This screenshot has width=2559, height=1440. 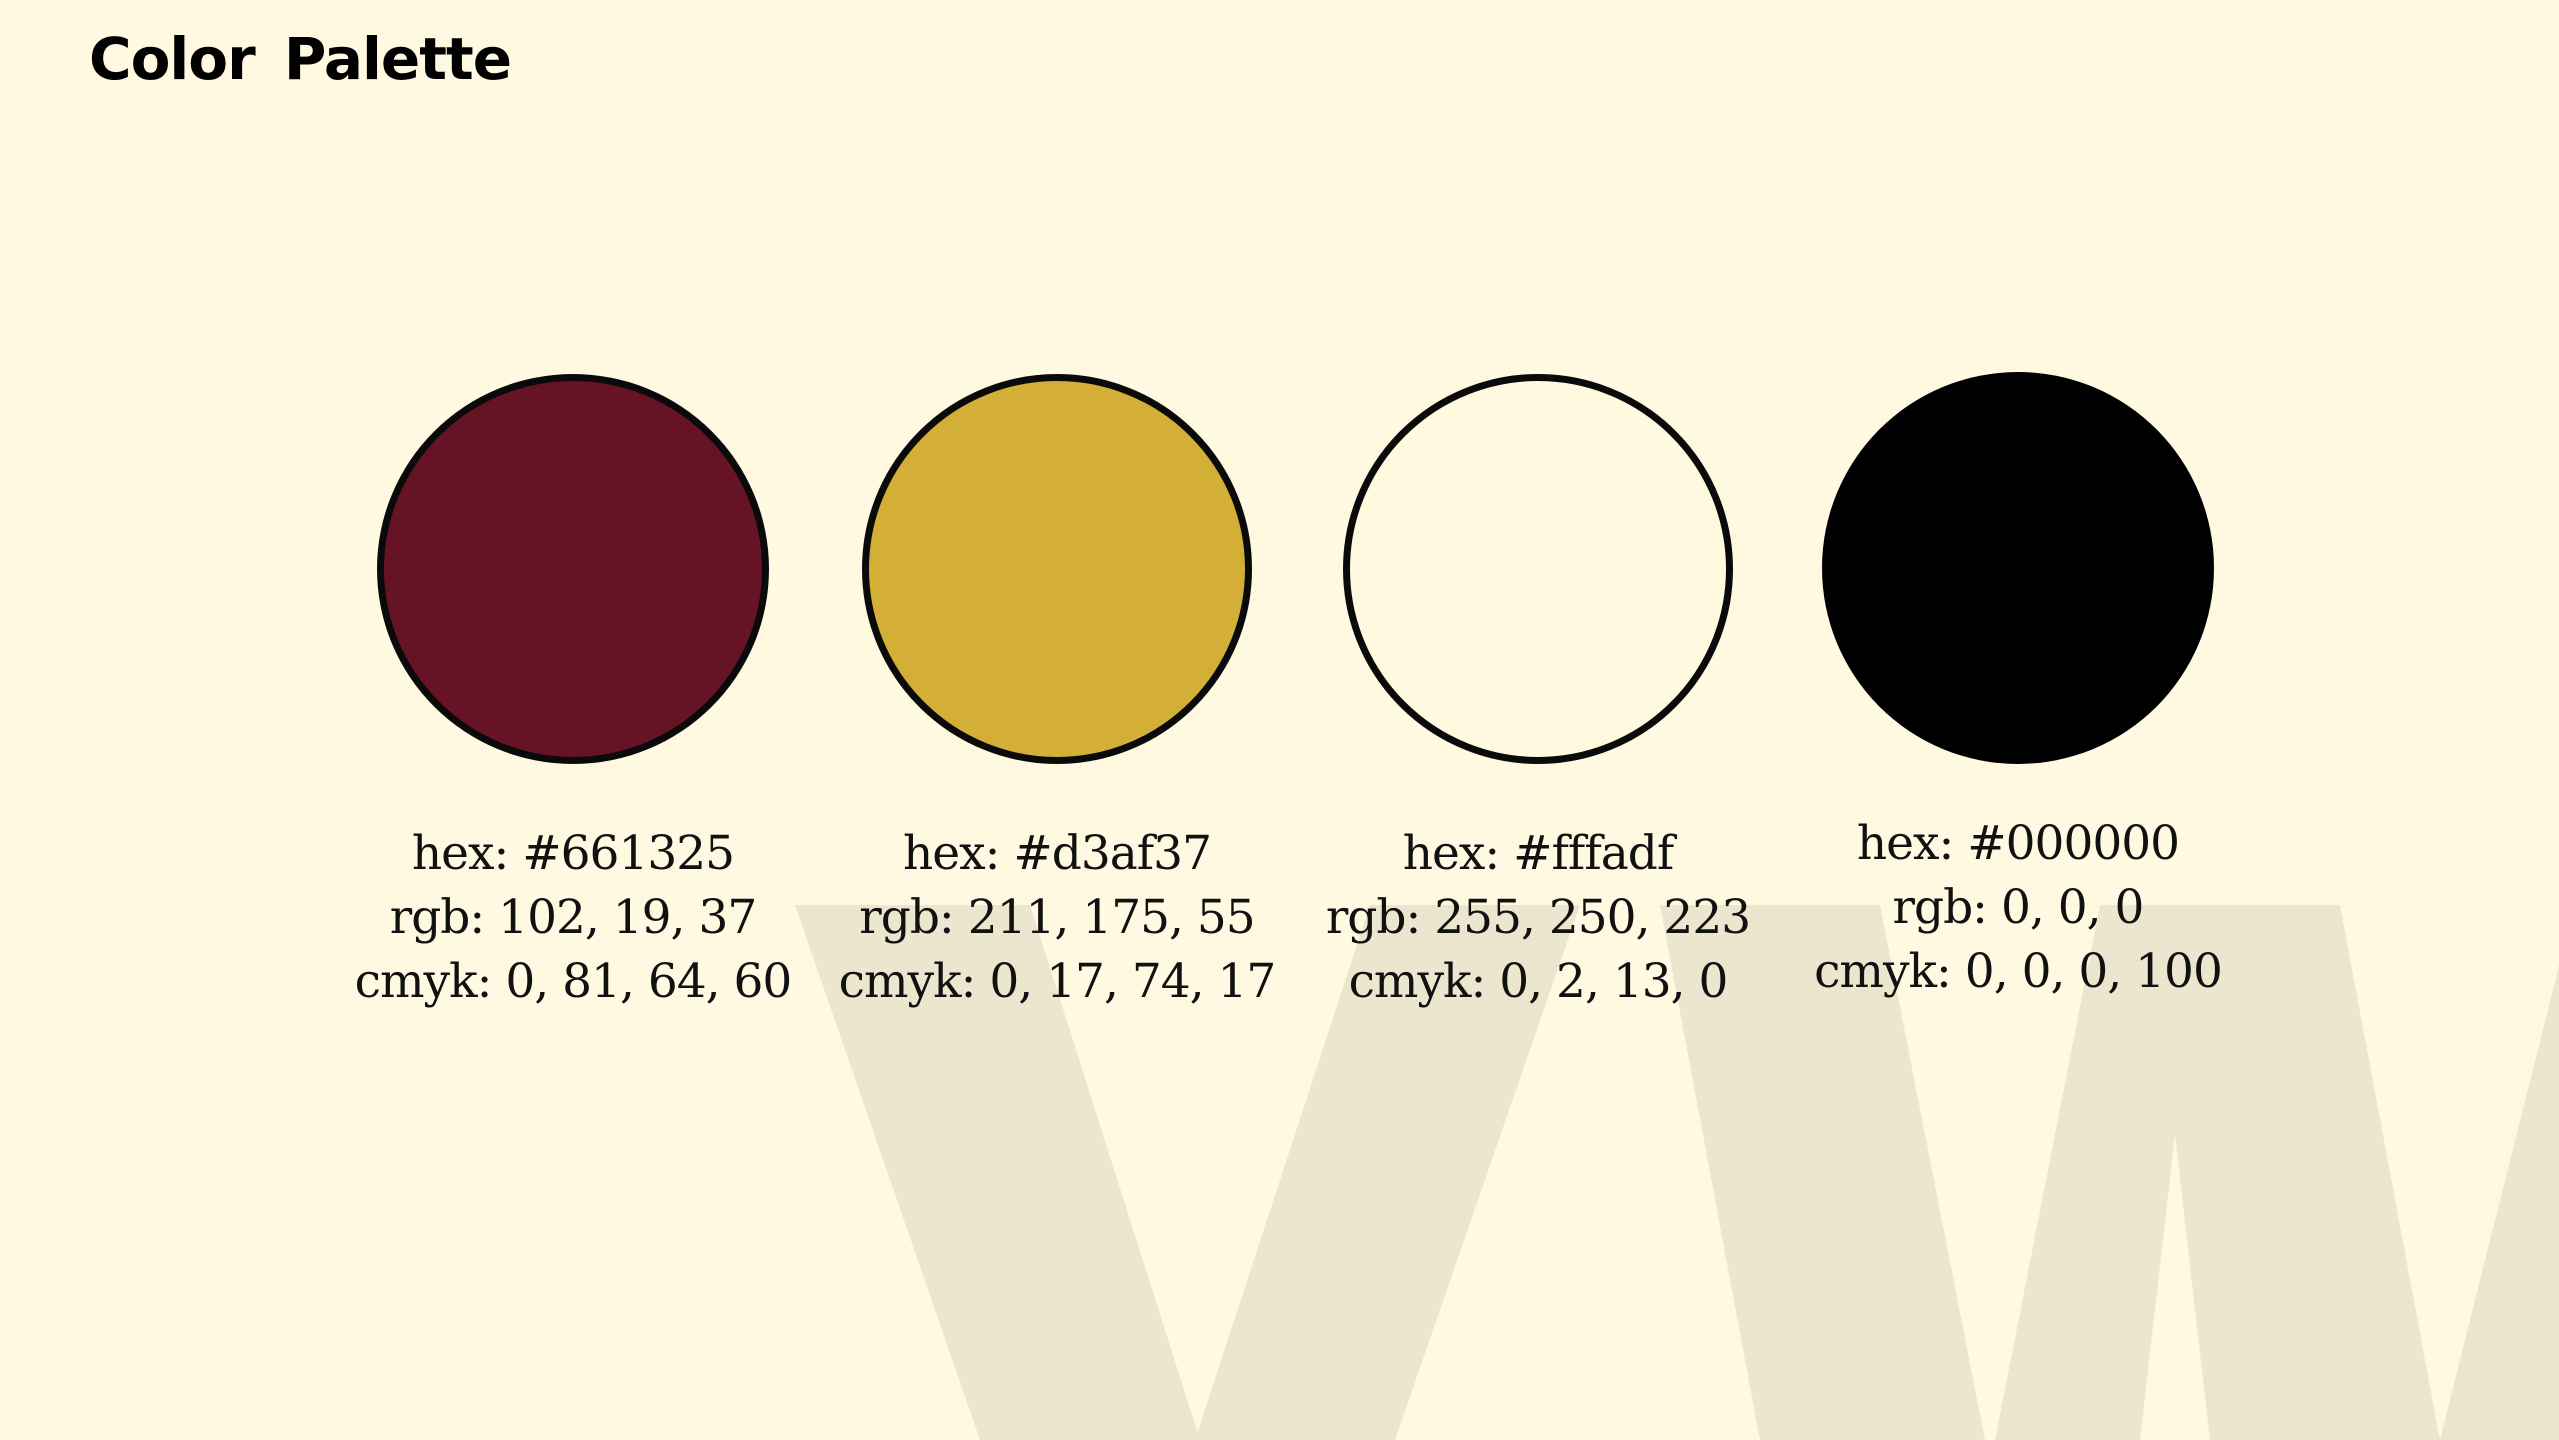 I want to click on swatch-circle-maroon, so click(x=573, y=569).